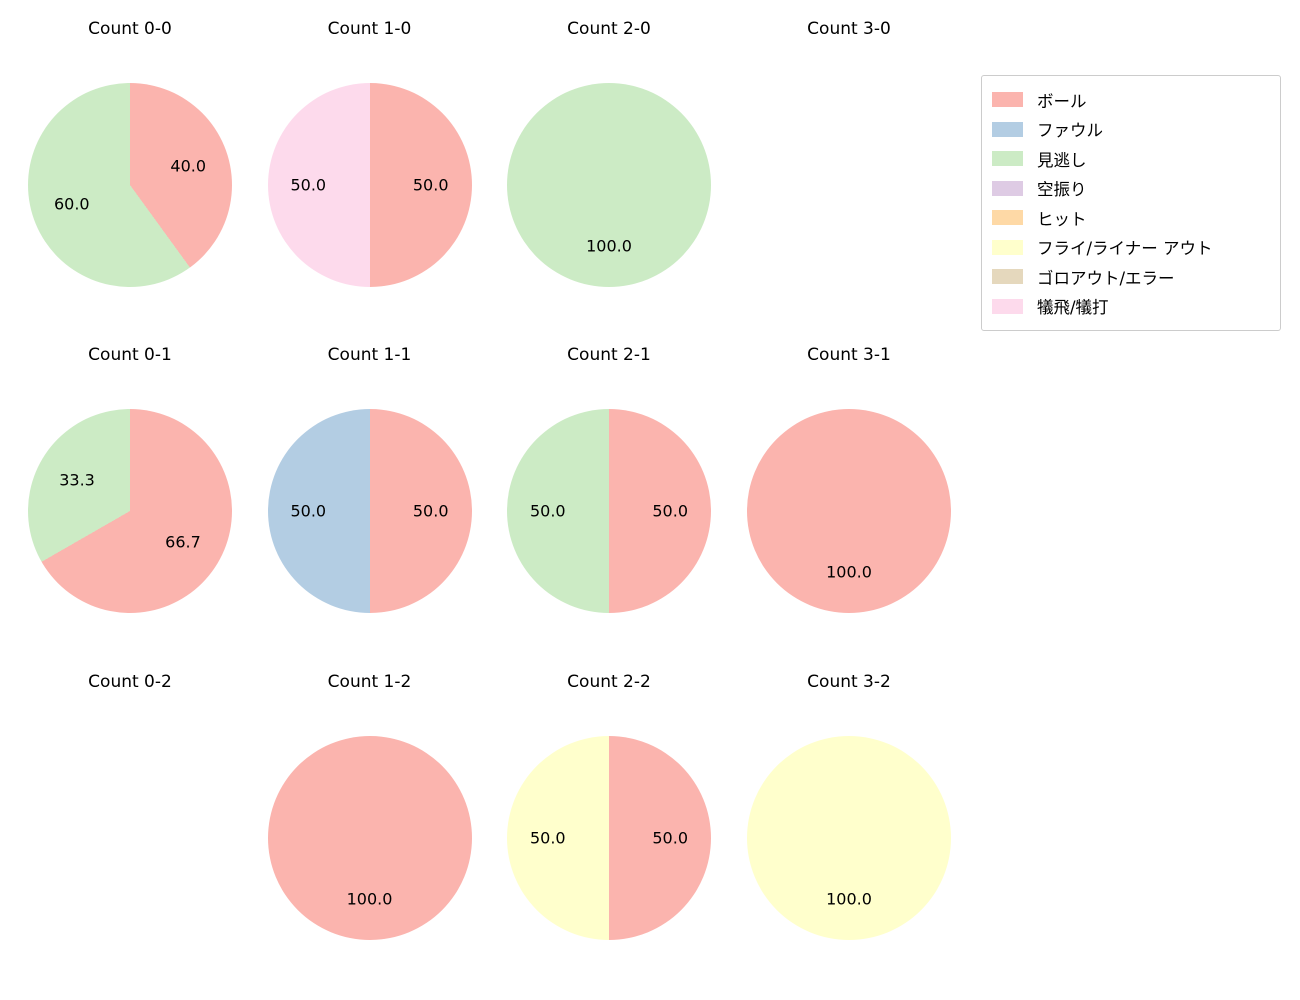  Describe the element at coordinates (1131, 100) in the screenshot. I see `legend-item: ボール` at that location.